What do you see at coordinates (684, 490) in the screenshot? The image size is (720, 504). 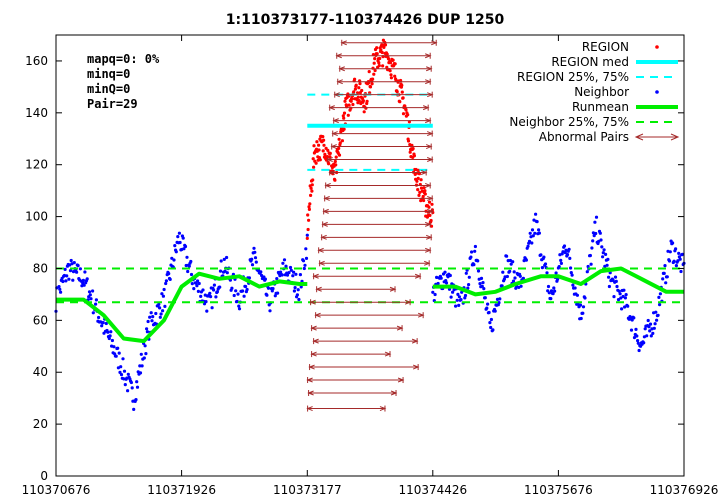 I see `x-tick-label: 110376926` at bounding box center [684, 490].